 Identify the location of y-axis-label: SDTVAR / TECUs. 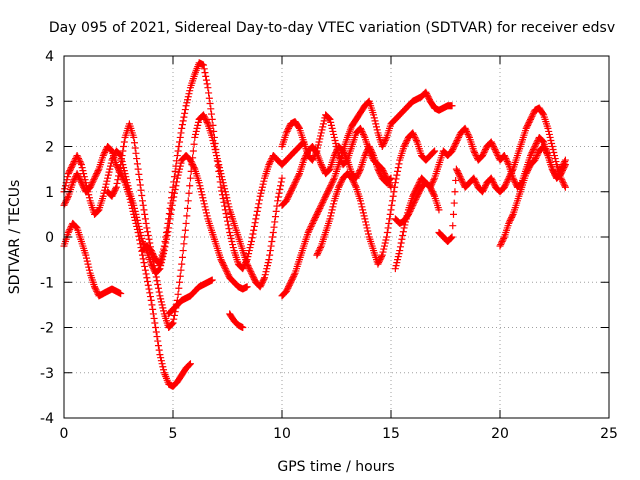
(15, 237).